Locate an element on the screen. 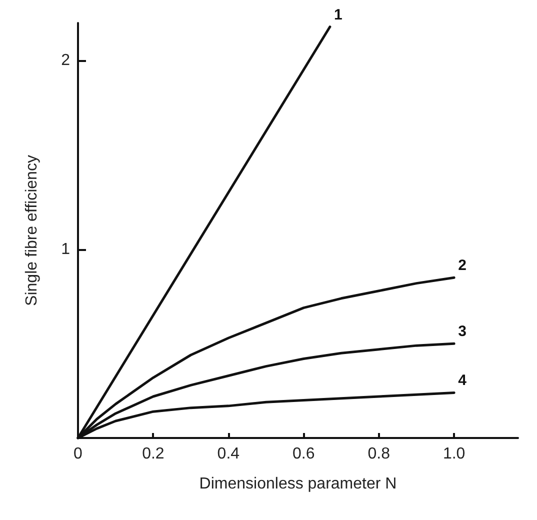 This screenshot has height=520, width=537. x-tick-label: 0.8 is located at coordinates (379, 454).